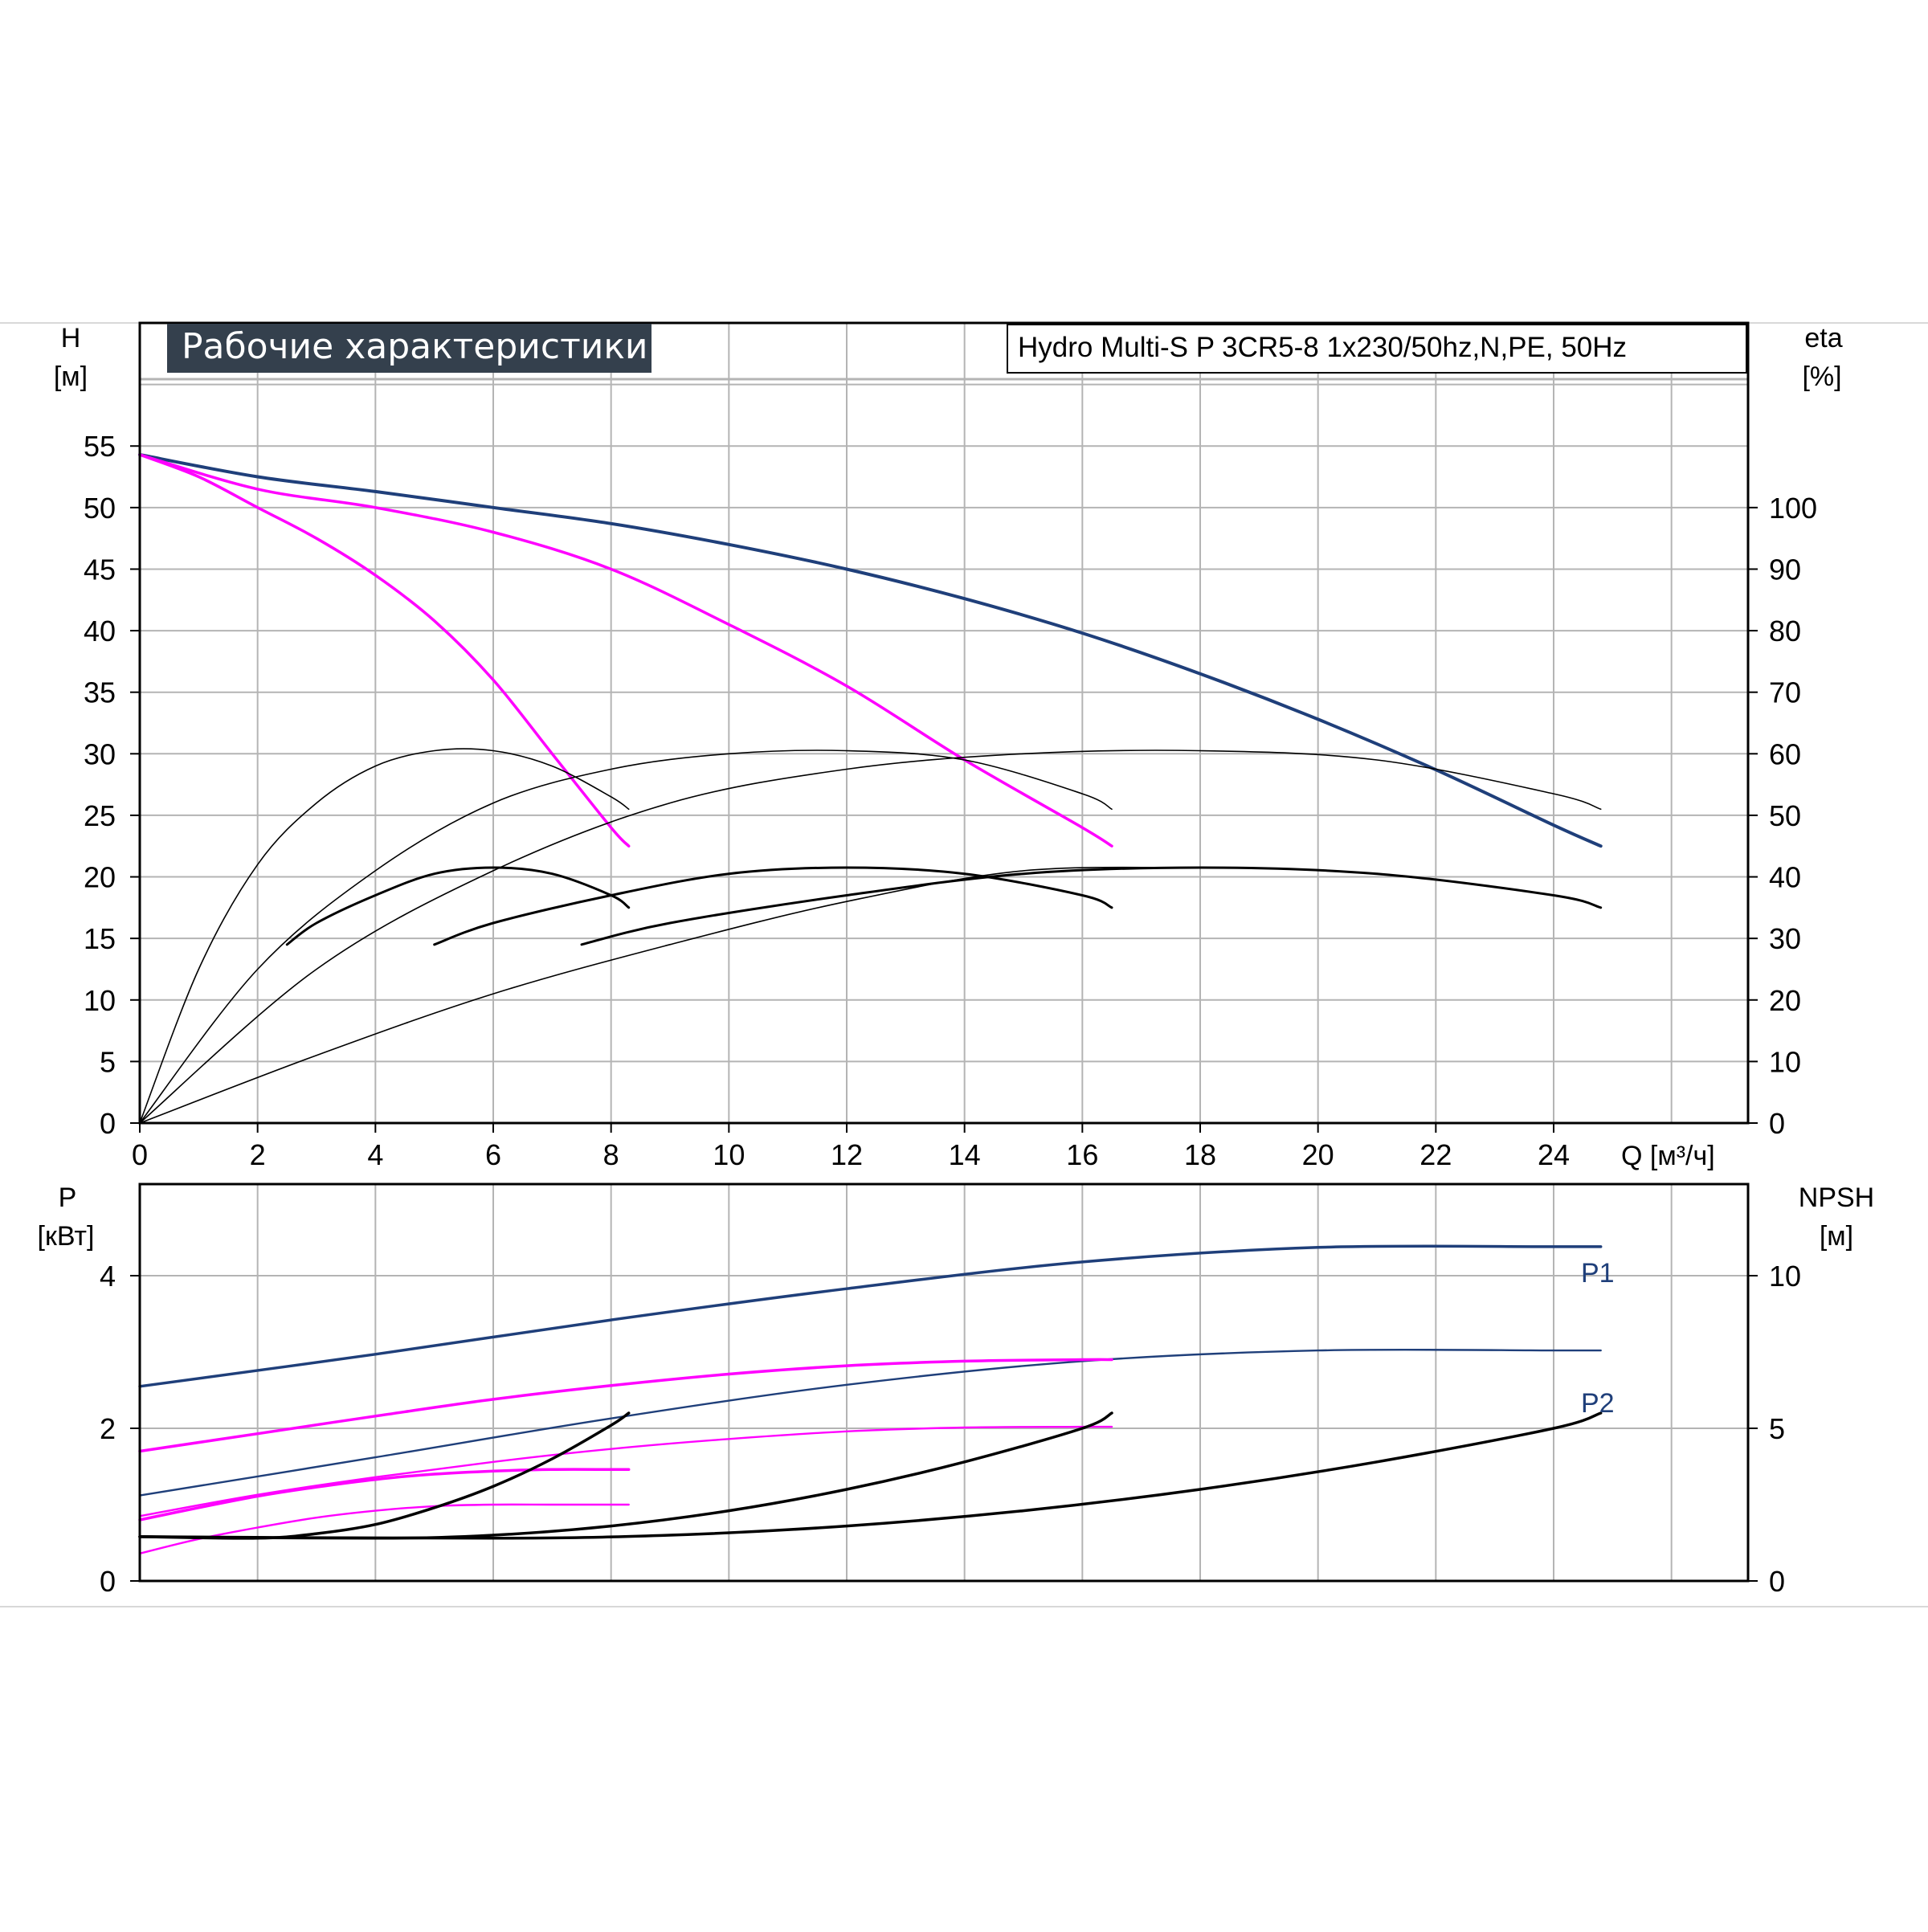 This screenshot has width=1928, height=1932. Describe the element at coordinates (1554, 1154) in the screenshot. I see `x-tick-label: 24` at that location.